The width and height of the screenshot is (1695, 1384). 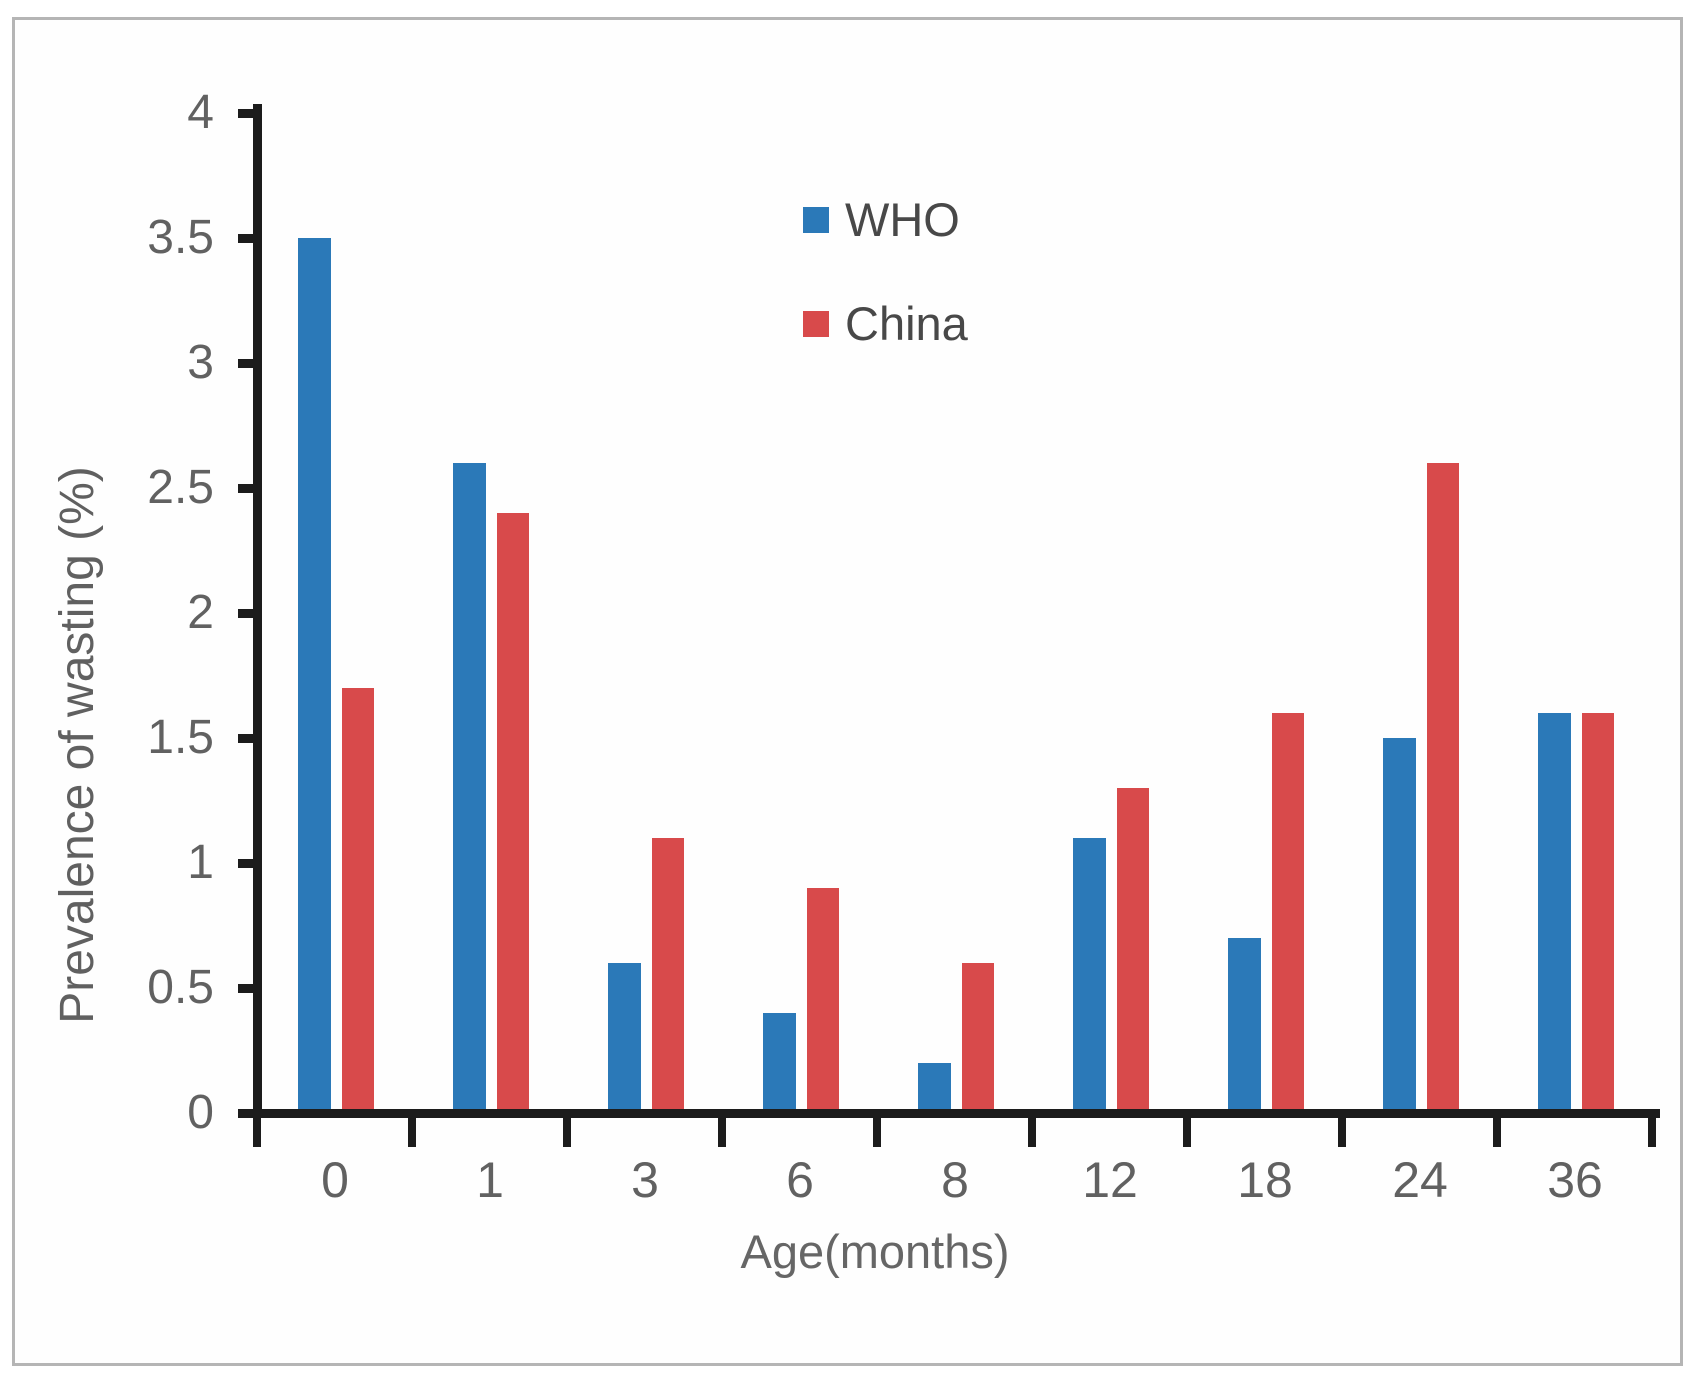 What do you see at coordinates (200, 862) in the screenshot?
I see `y-tick-label: 1` at bounding box center [200, 862].